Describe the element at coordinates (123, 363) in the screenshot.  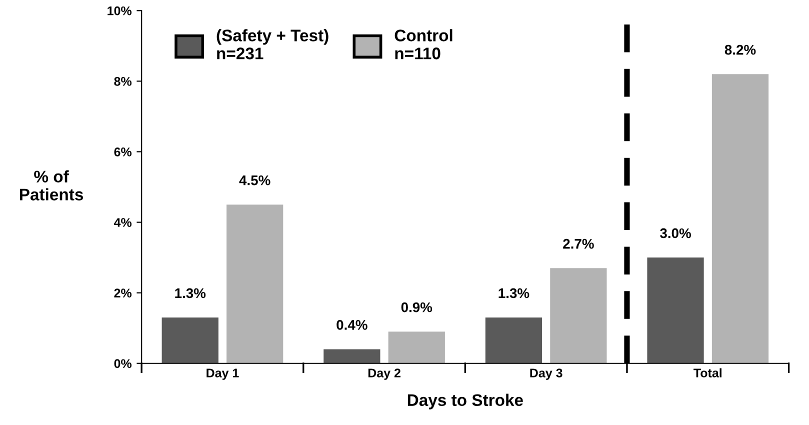
I see `y-tick-label: 0%` at that location.